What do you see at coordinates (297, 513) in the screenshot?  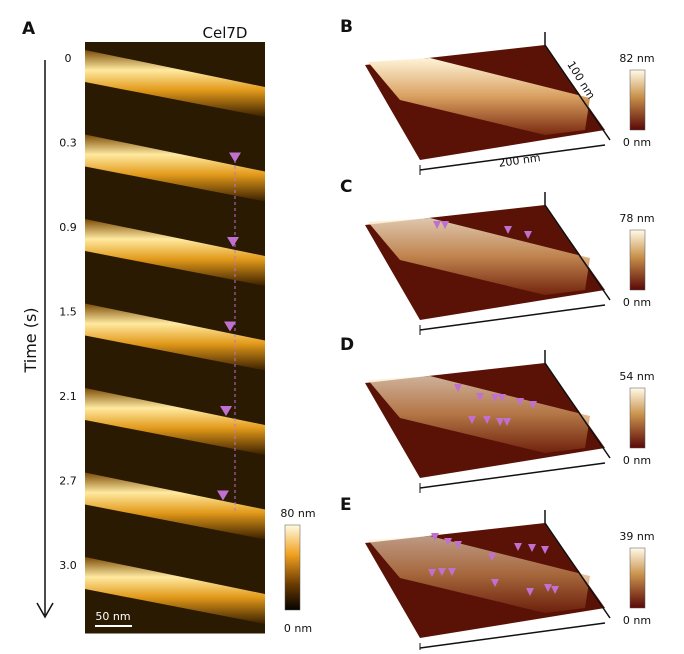 I see `colorbar-max: 80 nm` at bounding box center [297, 513].